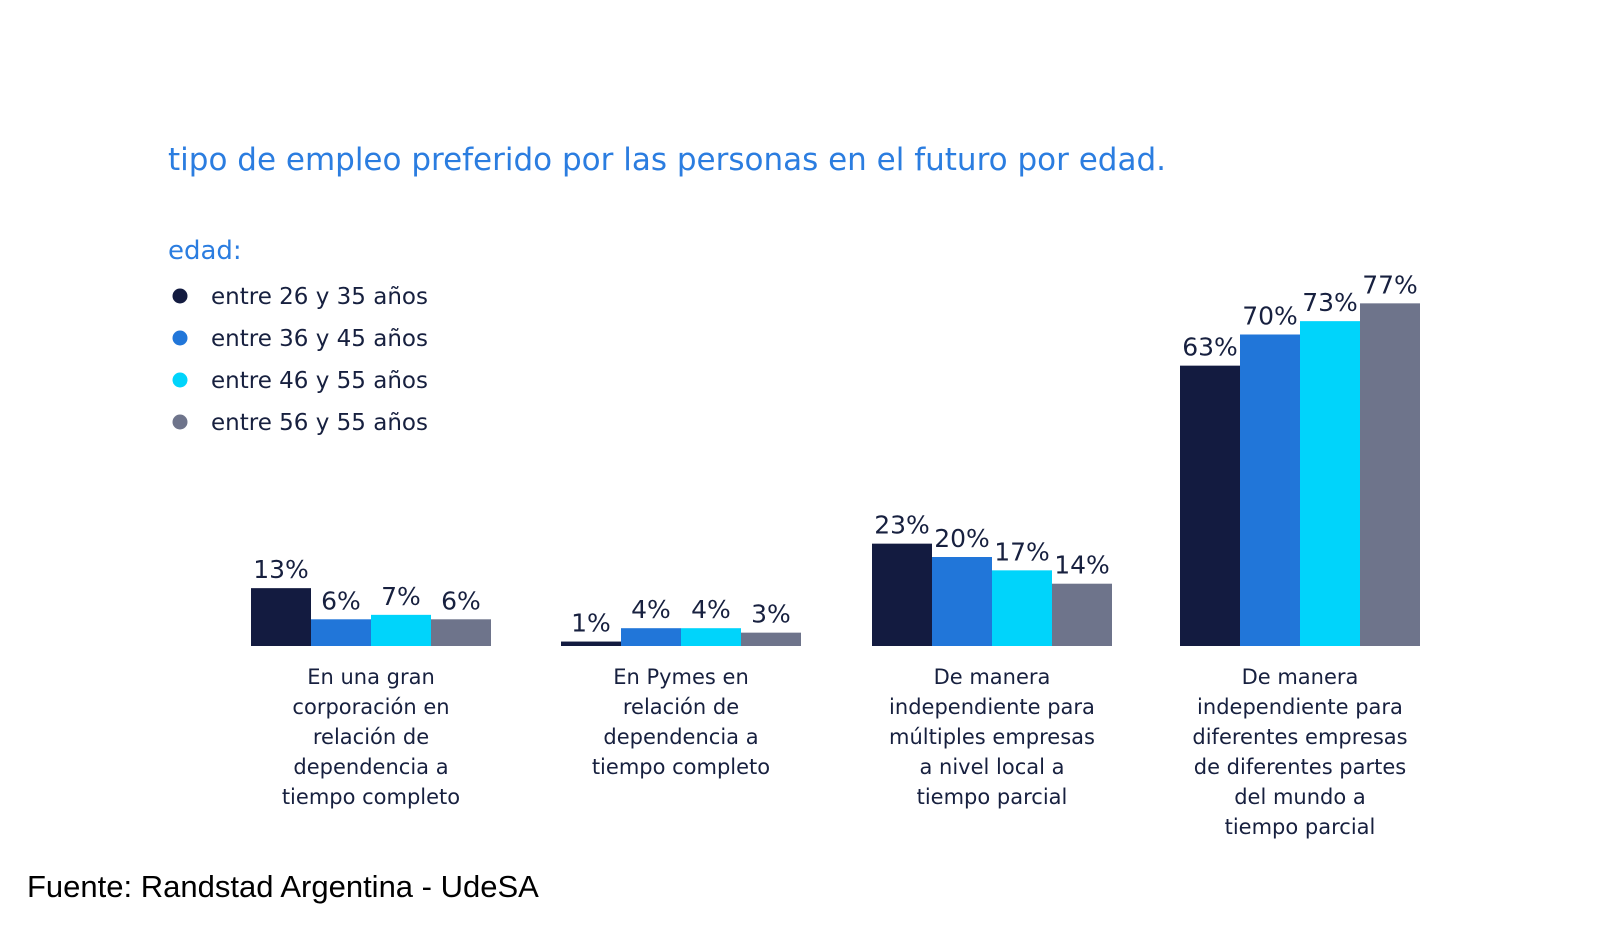 This screenshot has height=938, width=1600. I want to click on value-label-4-3: 73%, so click(1330, 302).